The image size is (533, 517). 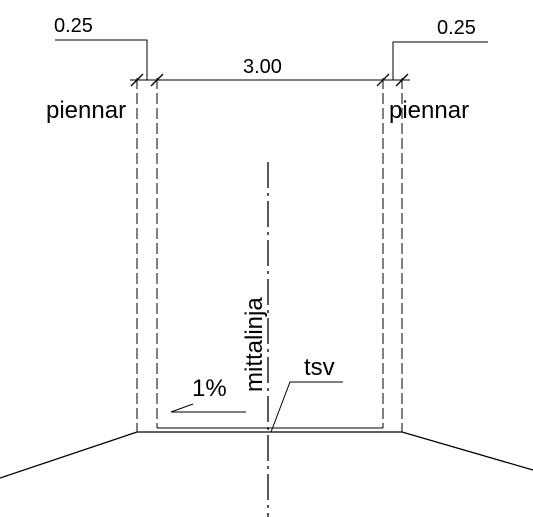 I want to click on design-level-leader, so click(x=306, y=407).